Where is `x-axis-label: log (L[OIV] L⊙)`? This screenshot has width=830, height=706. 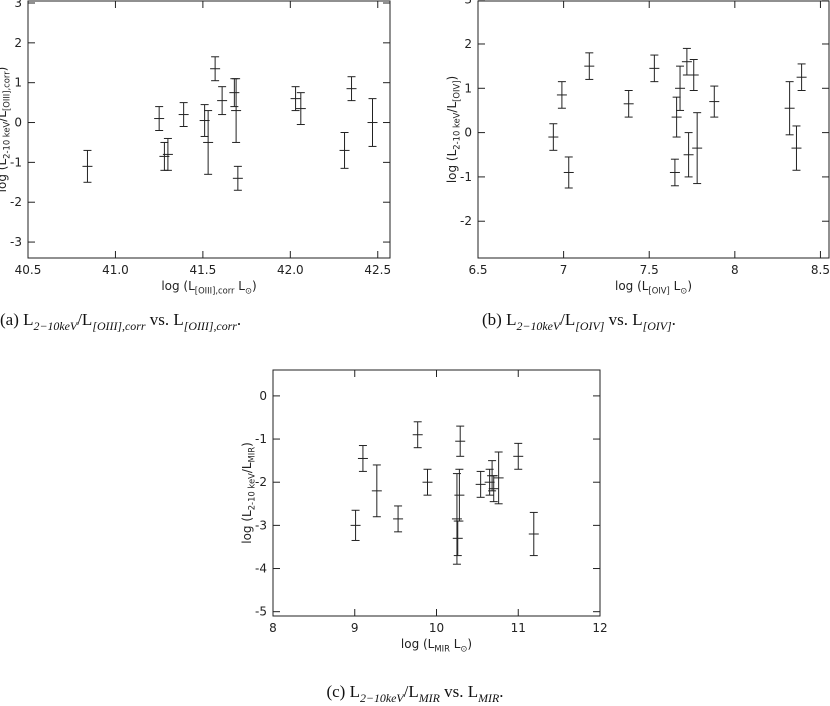
x-axis-label: log (L[OIV] L⊙) is located at coordinates (653, 287).